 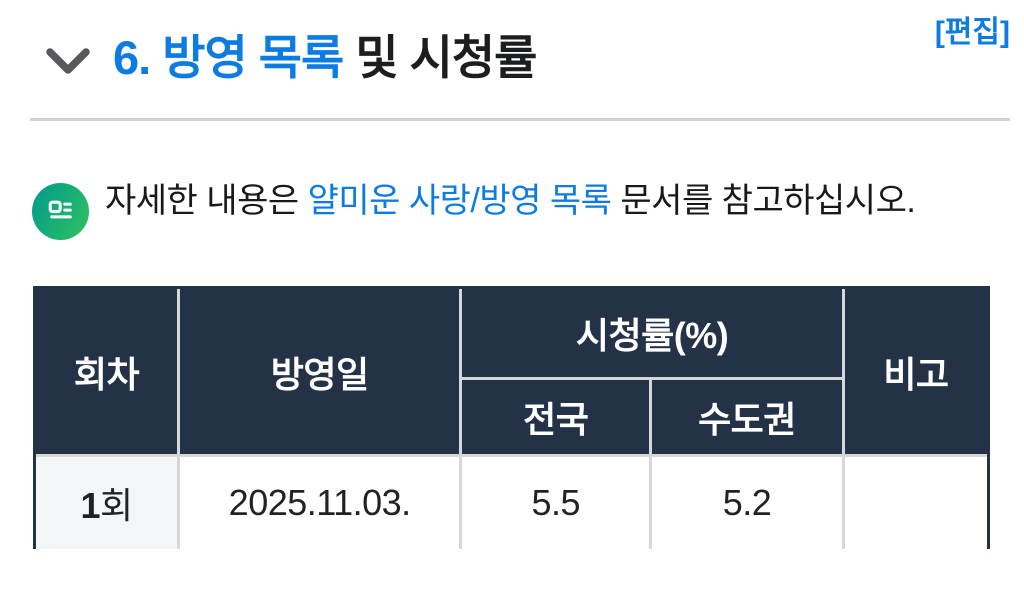 What do you see at coordinates (915, 373) in the screenshot?
I see `col-header-note: 비고` at bounding box center [915, 373].